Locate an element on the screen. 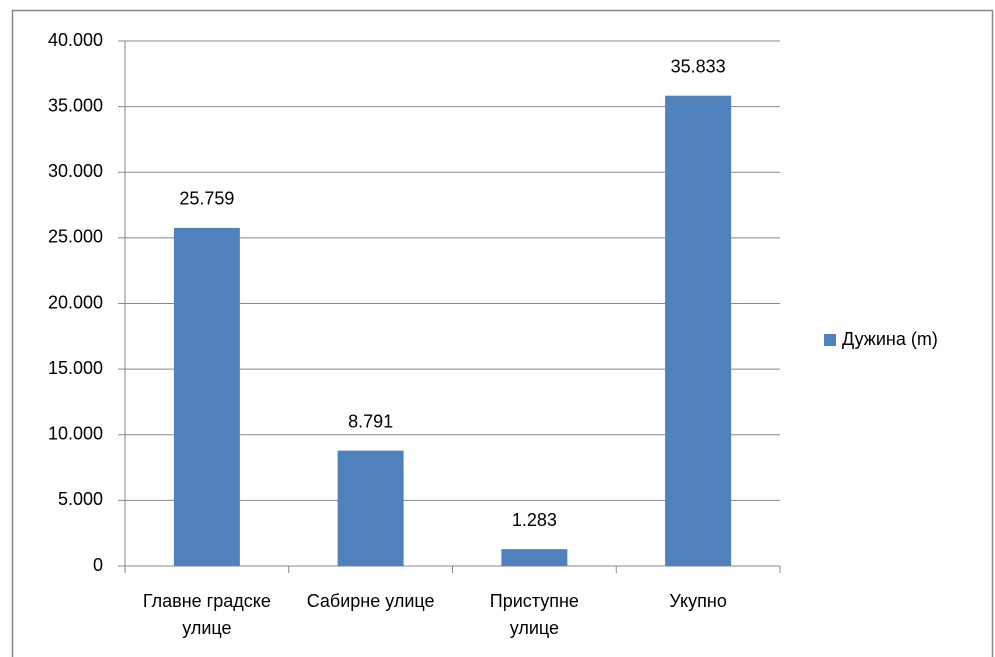  y-tick-label: 0 is located at coordinates (98, 565).